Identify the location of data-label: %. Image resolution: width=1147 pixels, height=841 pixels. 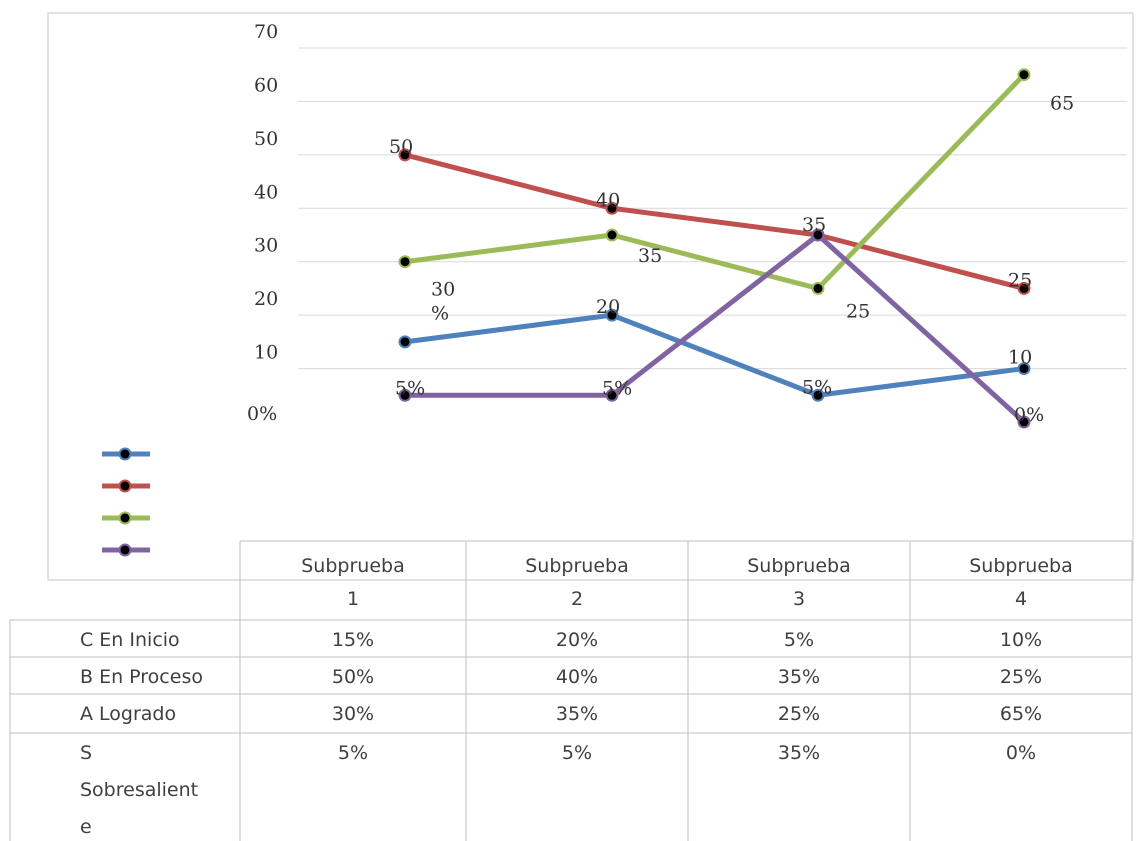
(440, 314).